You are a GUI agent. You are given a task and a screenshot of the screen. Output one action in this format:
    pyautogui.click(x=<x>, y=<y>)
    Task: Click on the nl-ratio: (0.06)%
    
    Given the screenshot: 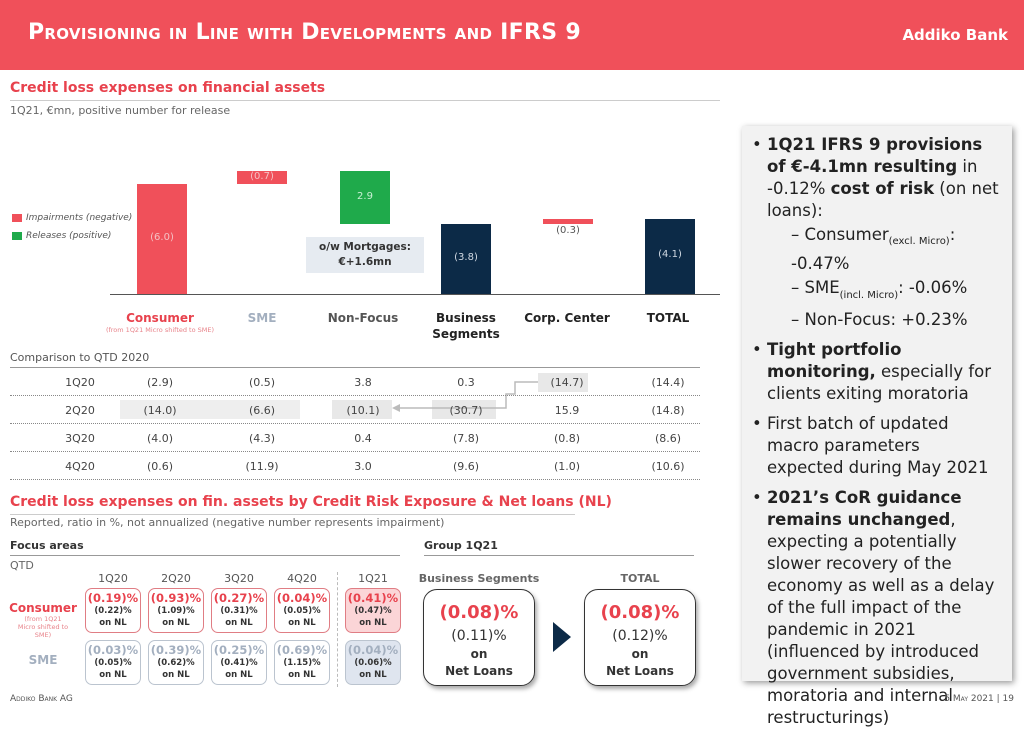 What is the action you would take?
    pyautogui.click(x=373, y=663)
    